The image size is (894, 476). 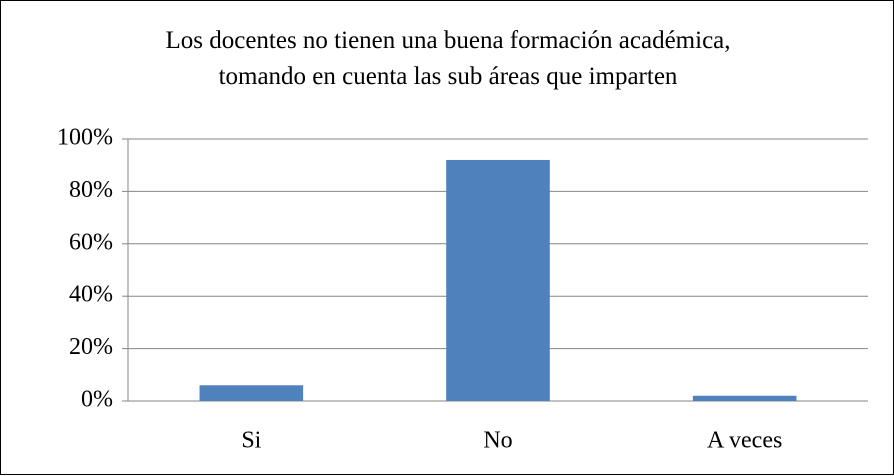 I want to click on y-tick-label: 100%, so click(x=85, y=138).